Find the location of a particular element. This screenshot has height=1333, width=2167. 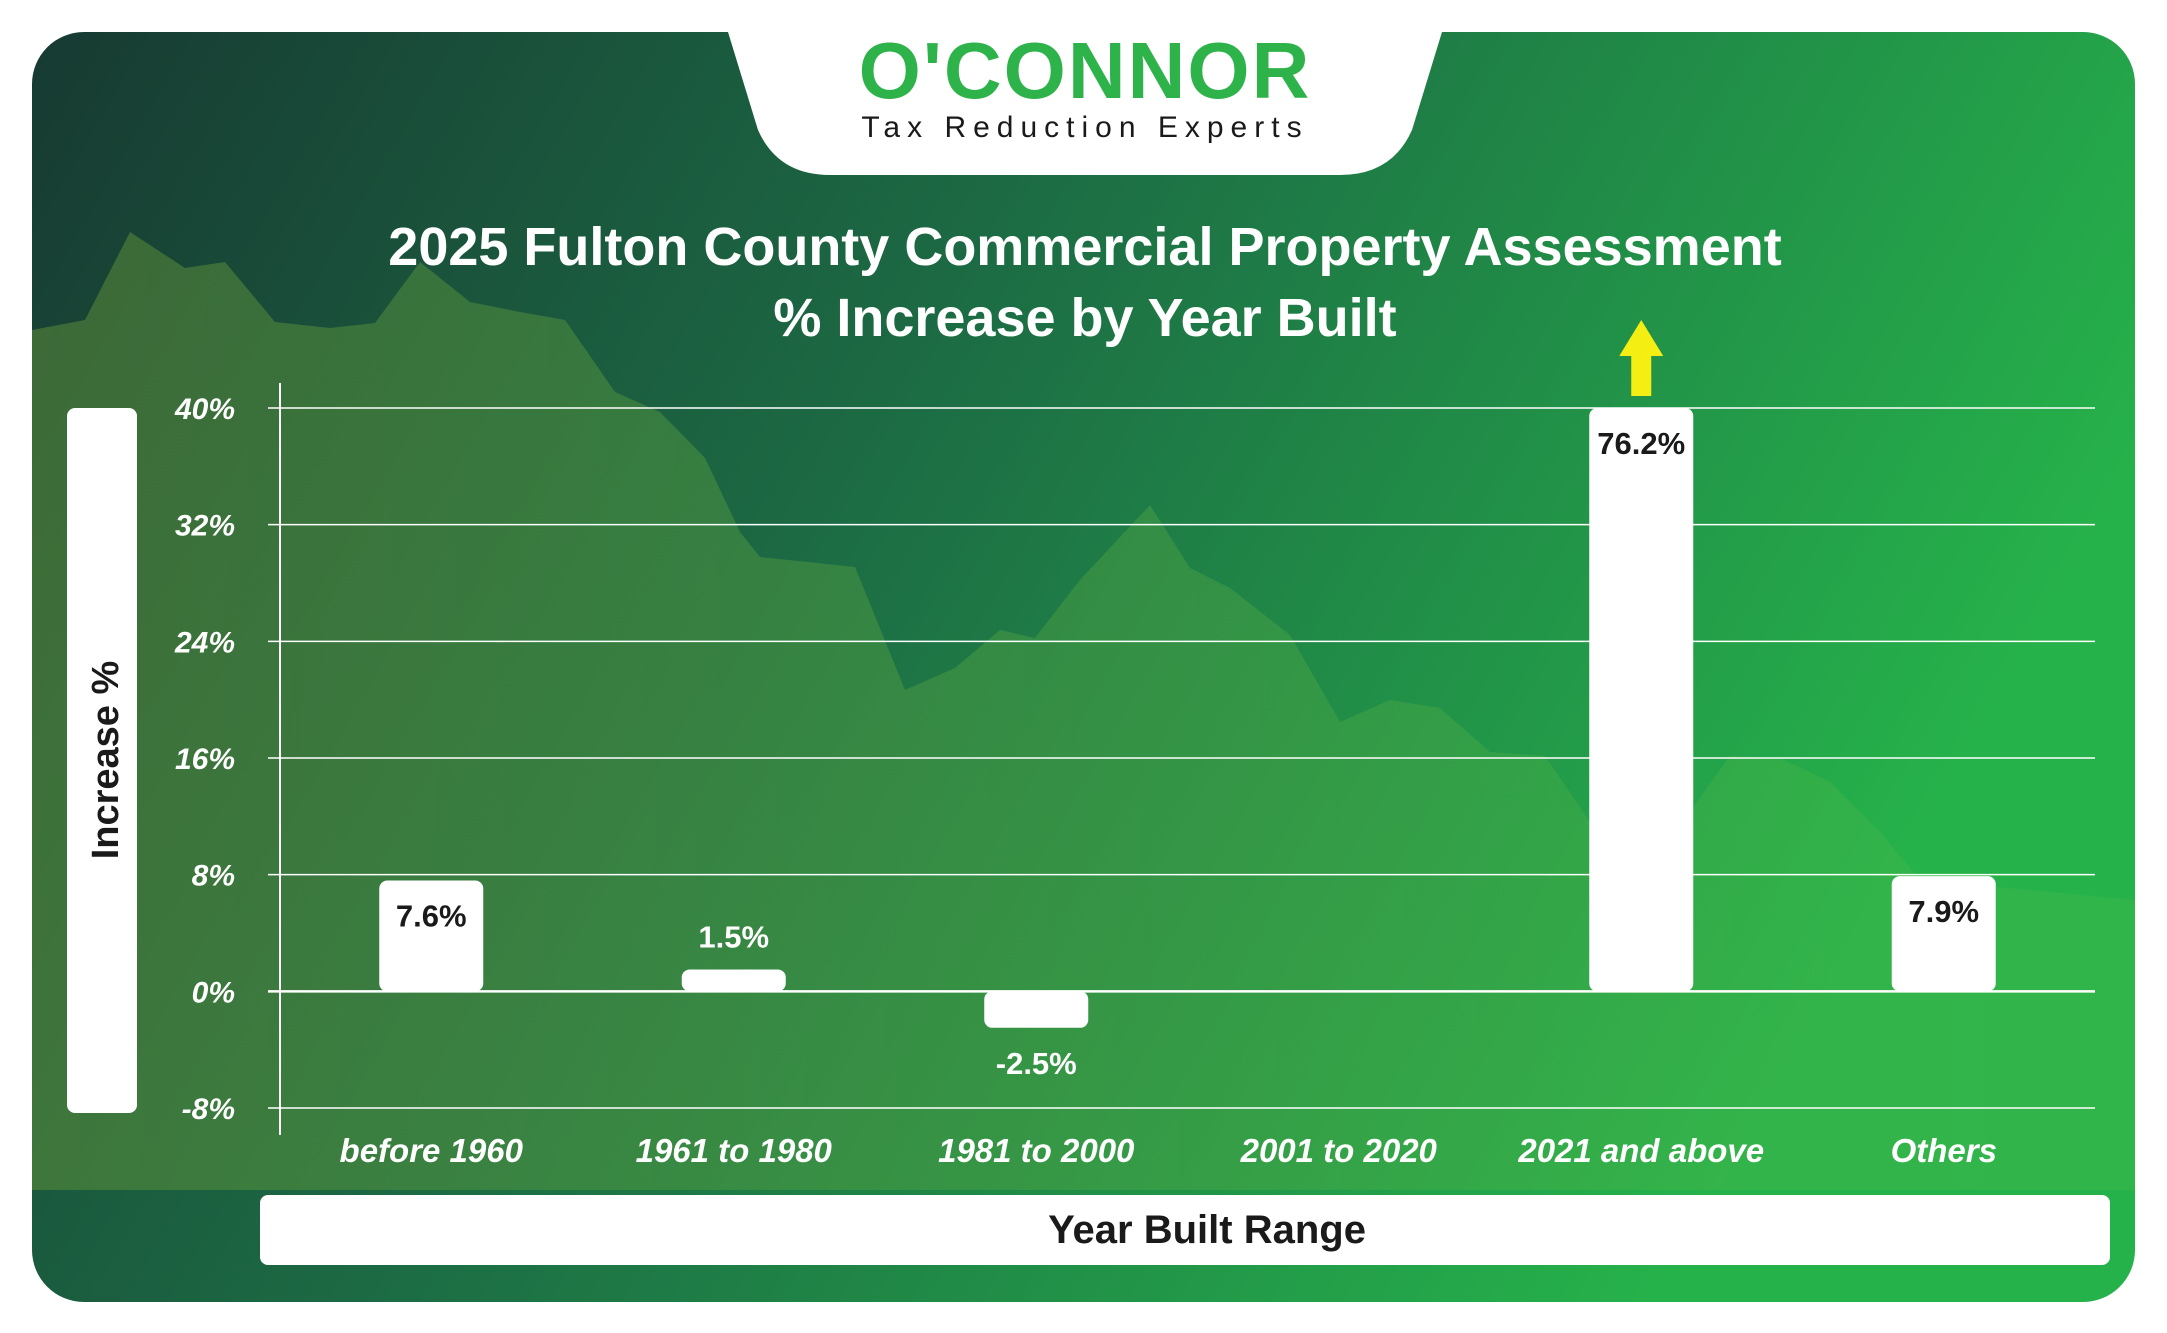

y-tick-label: 32% is located at coordinates (205, 526).